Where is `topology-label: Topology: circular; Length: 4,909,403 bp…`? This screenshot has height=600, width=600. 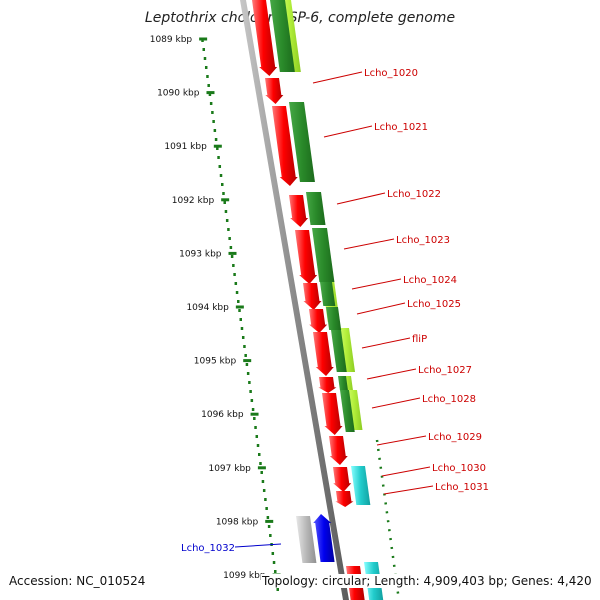 topology-label: Topology: circular; Length: 4,909,403 bp… is located at coordinates (427, 581).